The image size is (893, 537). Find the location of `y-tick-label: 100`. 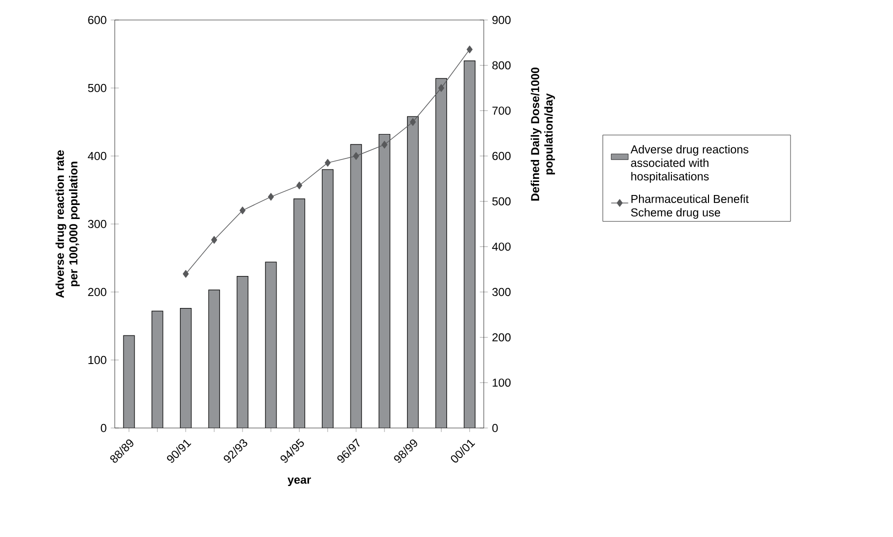

y-tick-label: 100 is located at coordinates (97, 360).